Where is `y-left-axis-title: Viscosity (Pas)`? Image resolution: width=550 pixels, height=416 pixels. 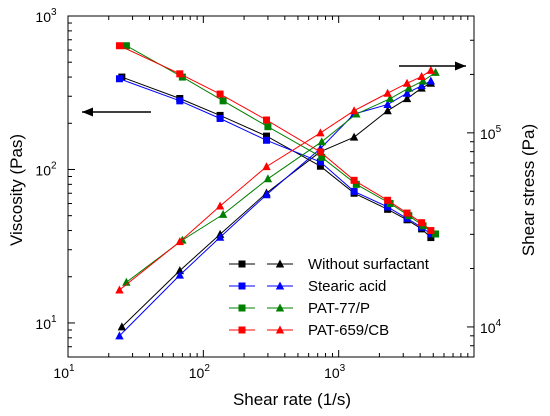 y-left-axis-title: Viscosity (Pas) is located at coordinates (16, 190).